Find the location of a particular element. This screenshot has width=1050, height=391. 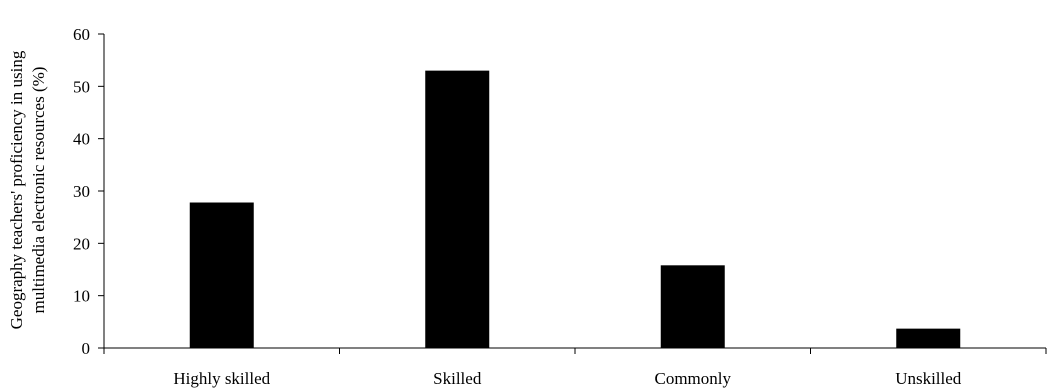

x-tick-label: Unskilled is located at coordinates (928, 378).